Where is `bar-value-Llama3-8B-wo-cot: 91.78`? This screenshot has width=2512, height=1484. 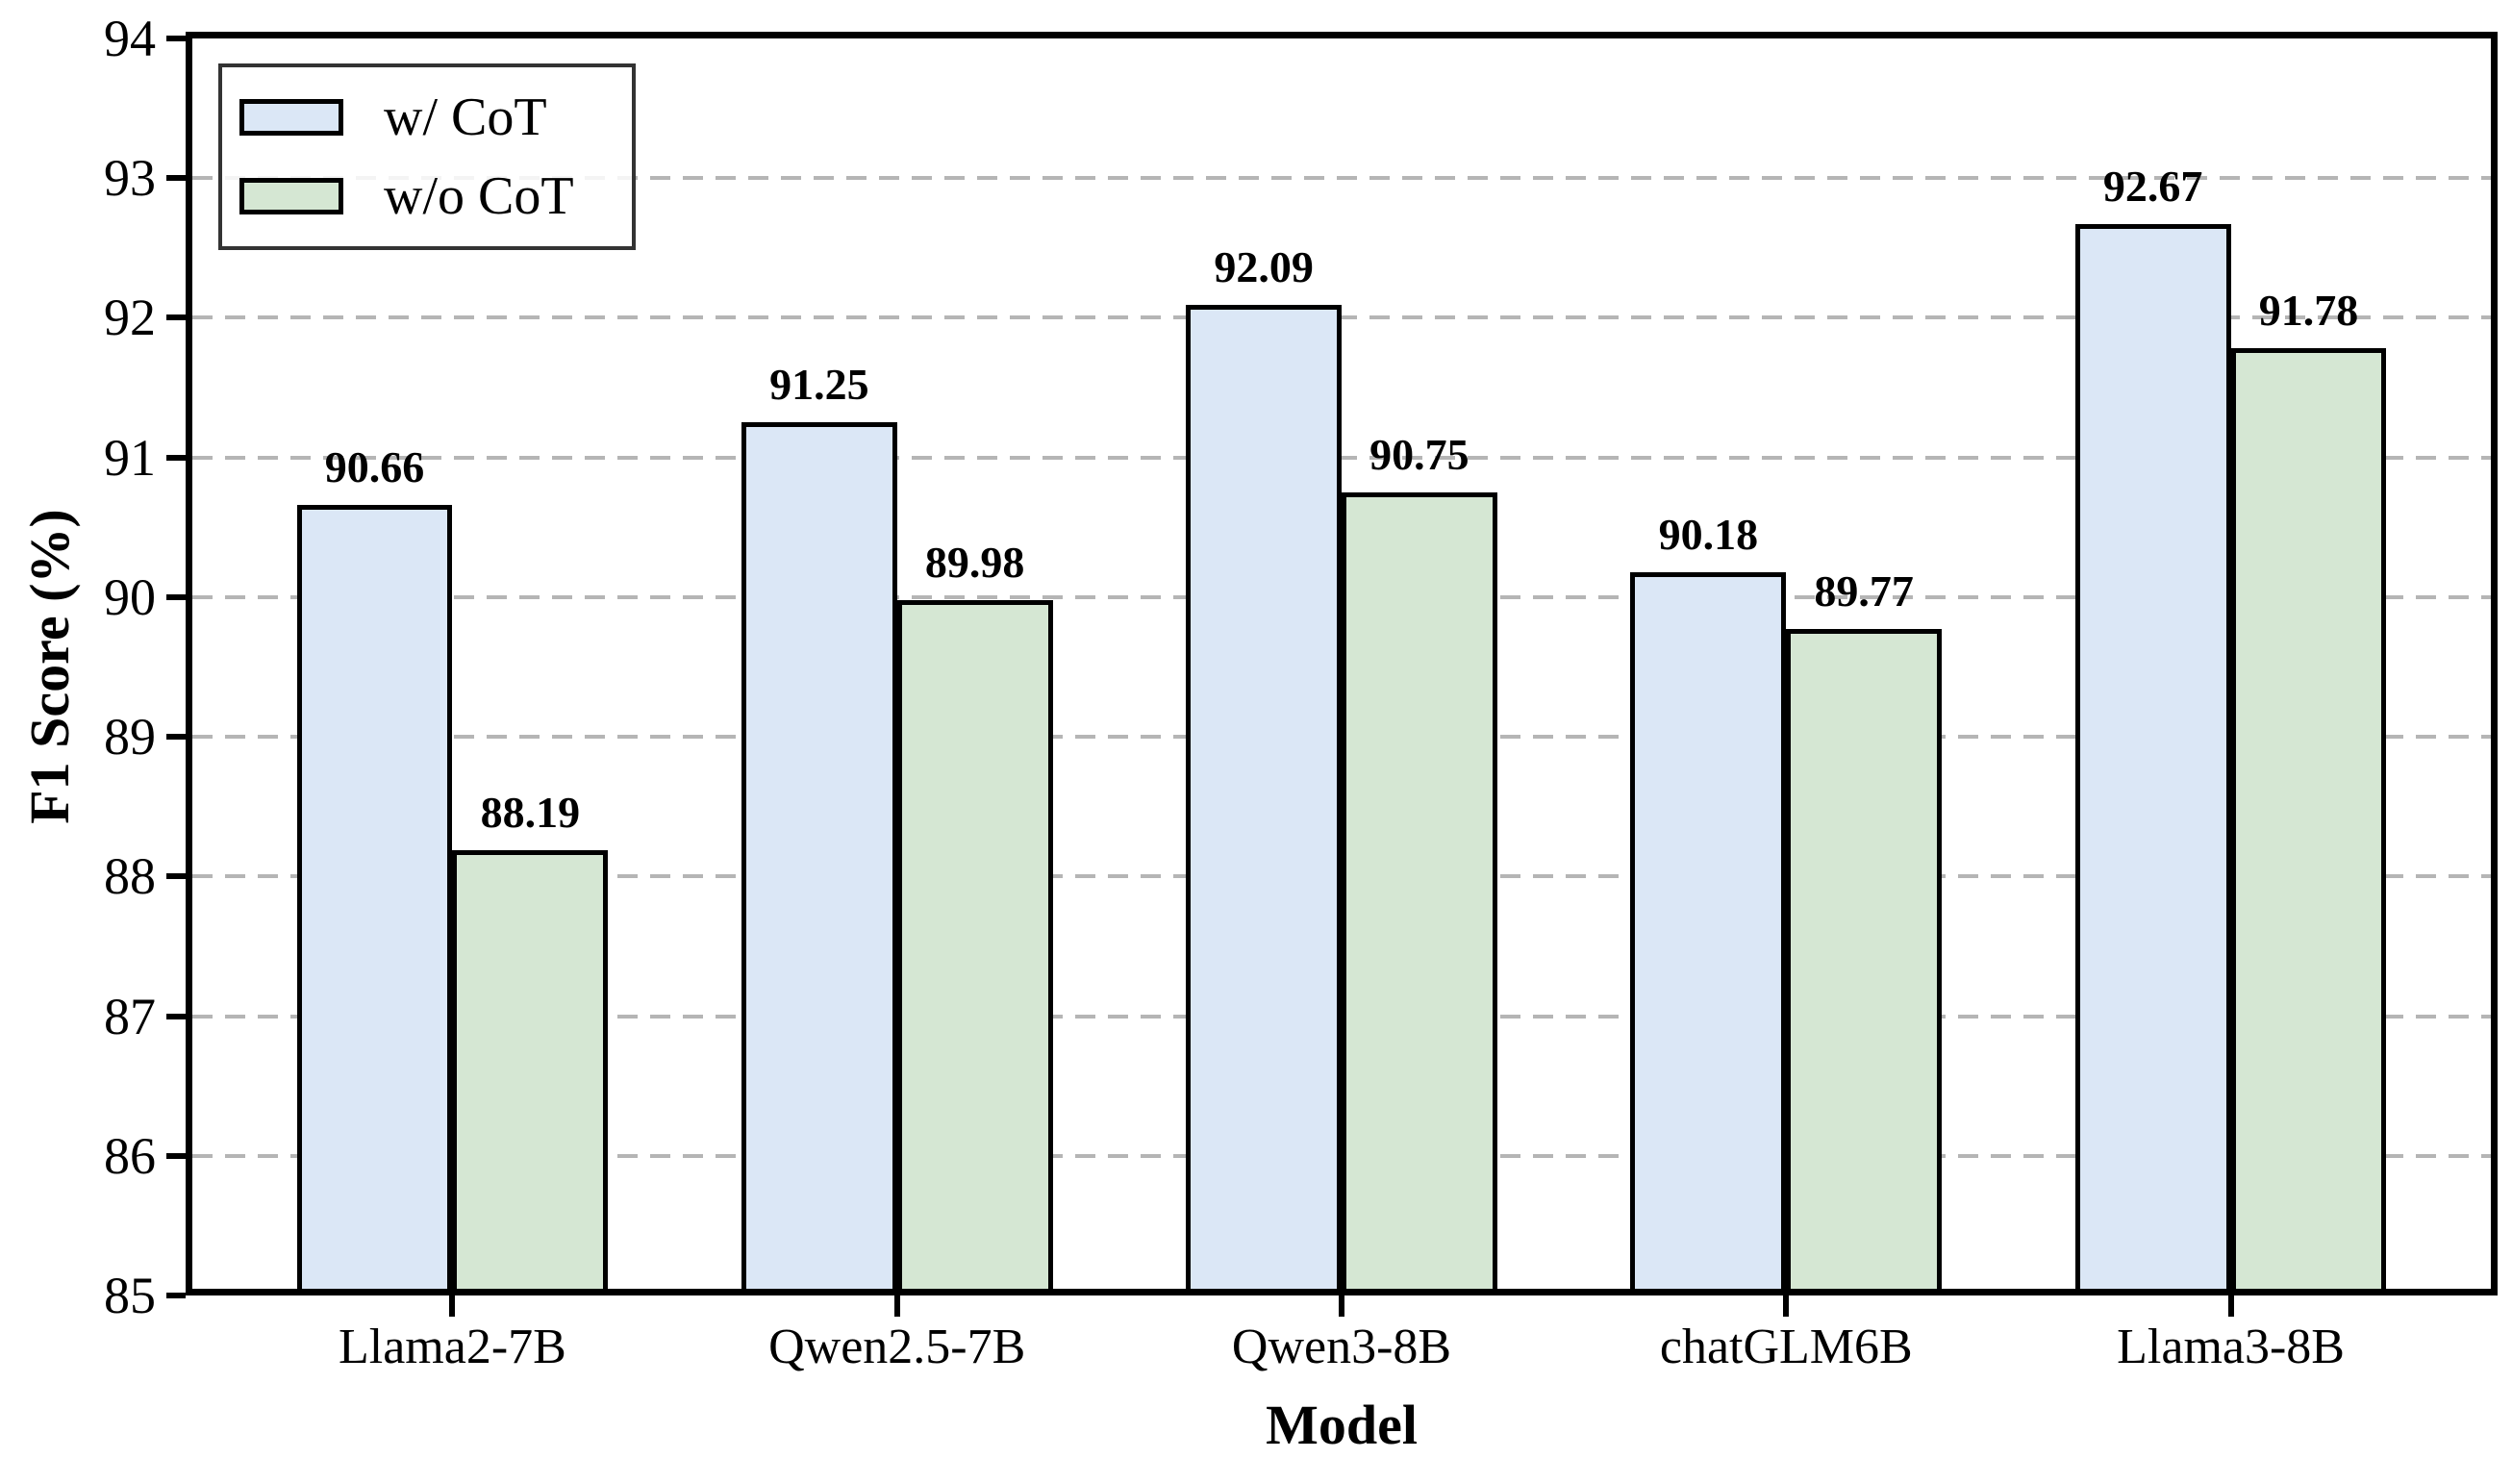 bar-value-Llama3-8B-wo-cot: 91.78 is located at coordinates (2309, 311).